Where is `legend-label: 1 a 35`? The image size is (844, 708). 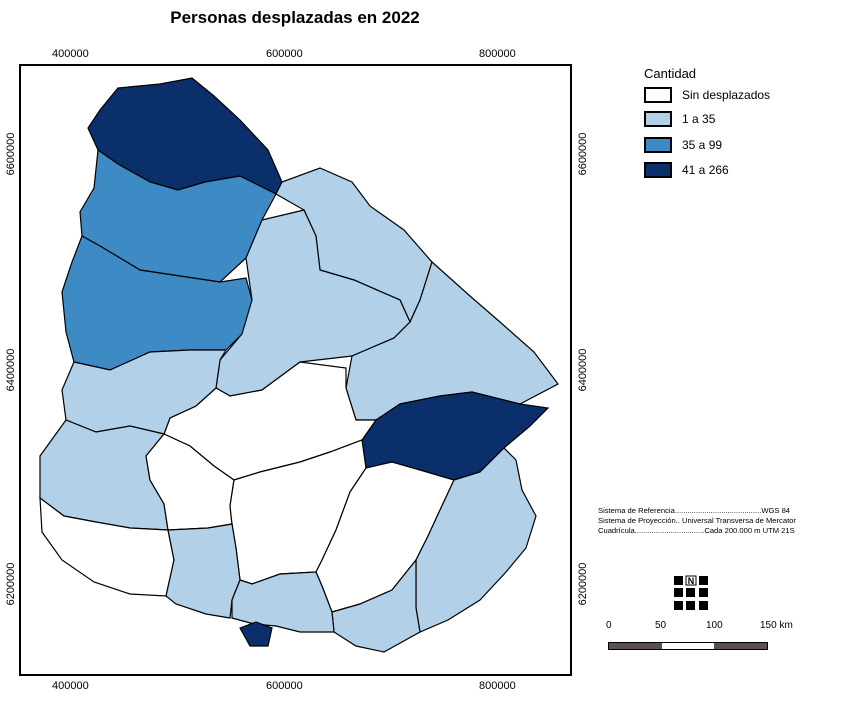 legend-label: 1 a 35 is located at coordinates (699, 119).